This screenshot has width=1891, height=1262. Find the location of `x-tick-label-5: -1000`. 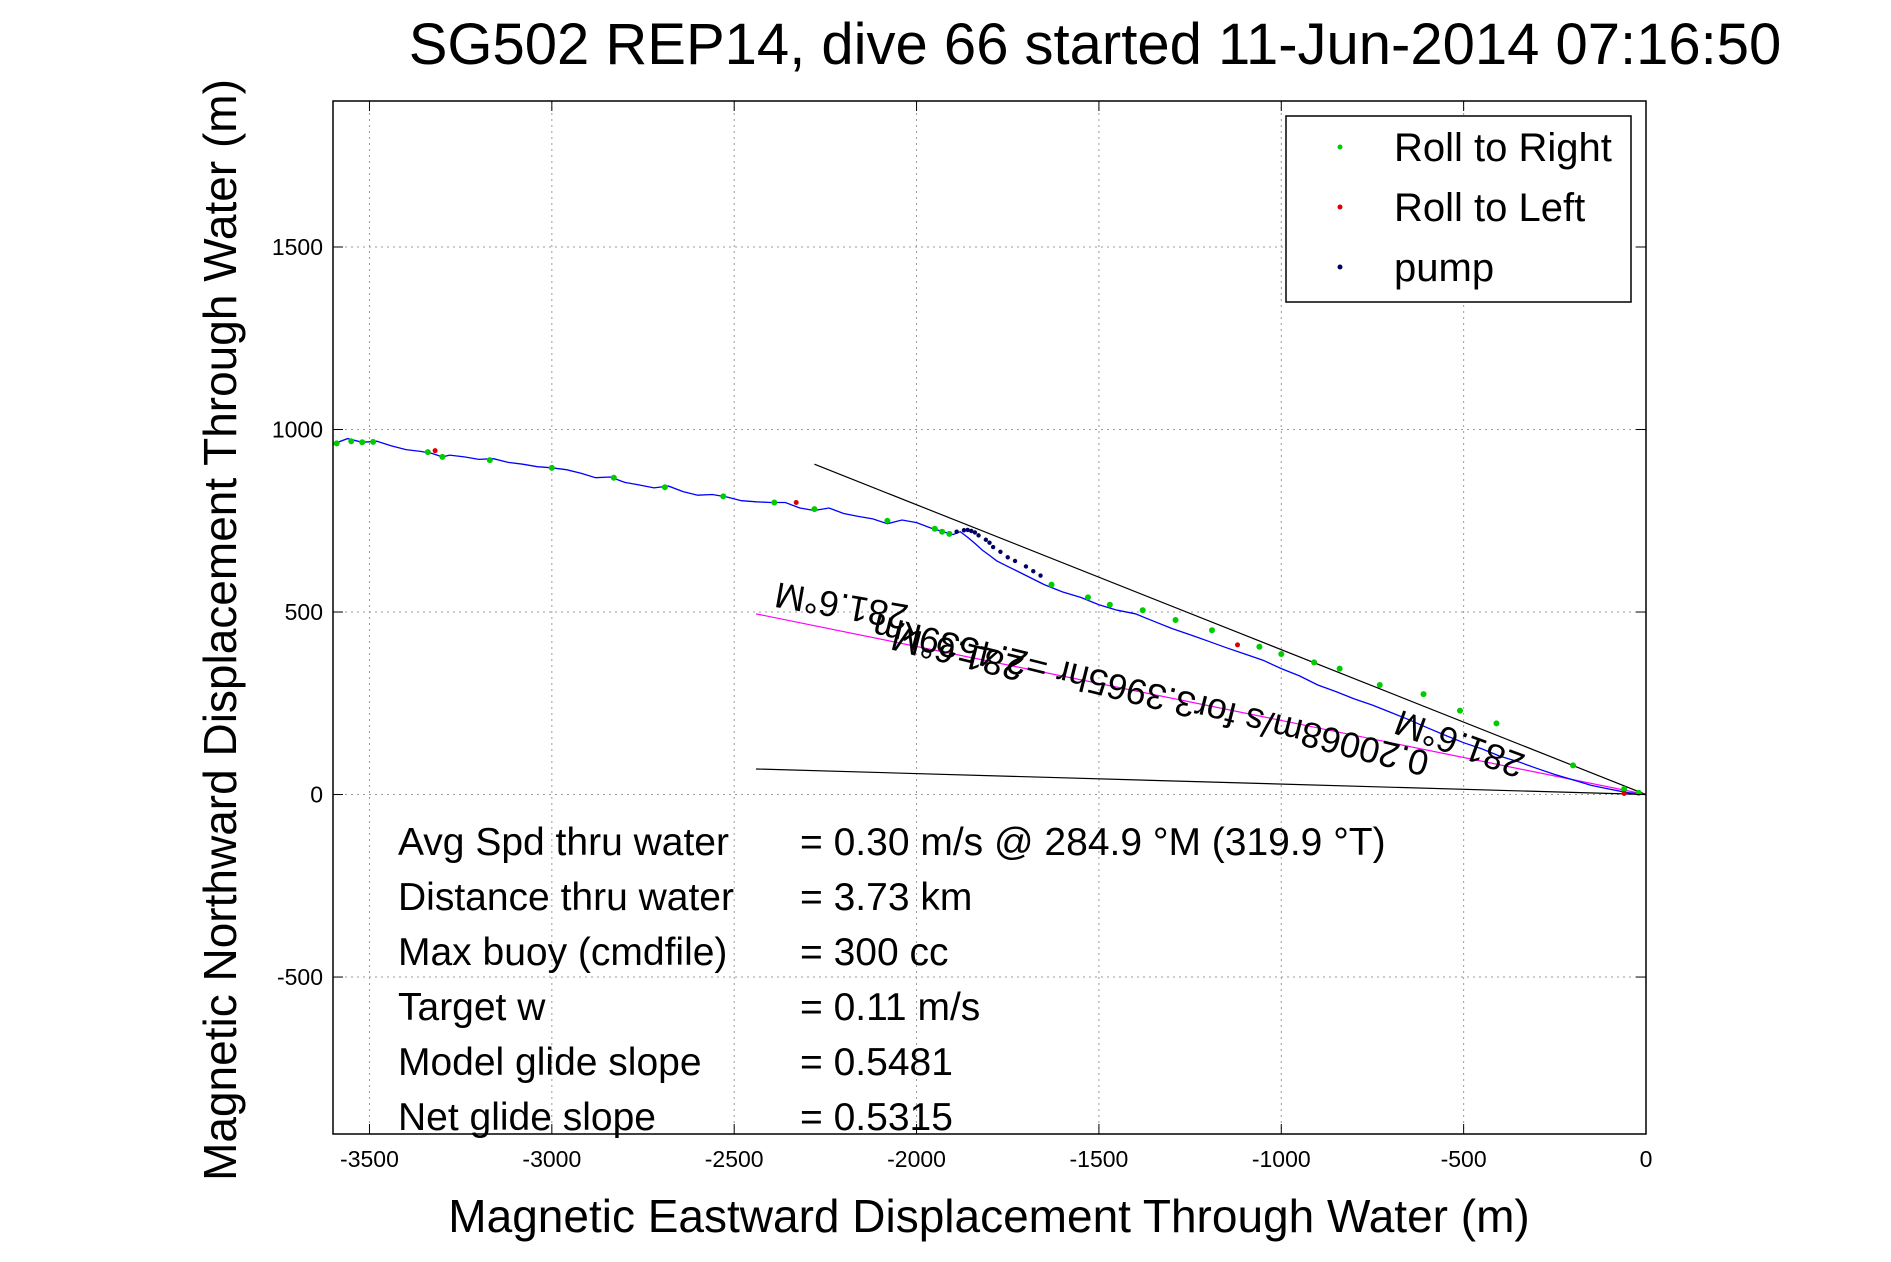

x-tick-label-5: -1000 is located at coordinates (1281, 1159).